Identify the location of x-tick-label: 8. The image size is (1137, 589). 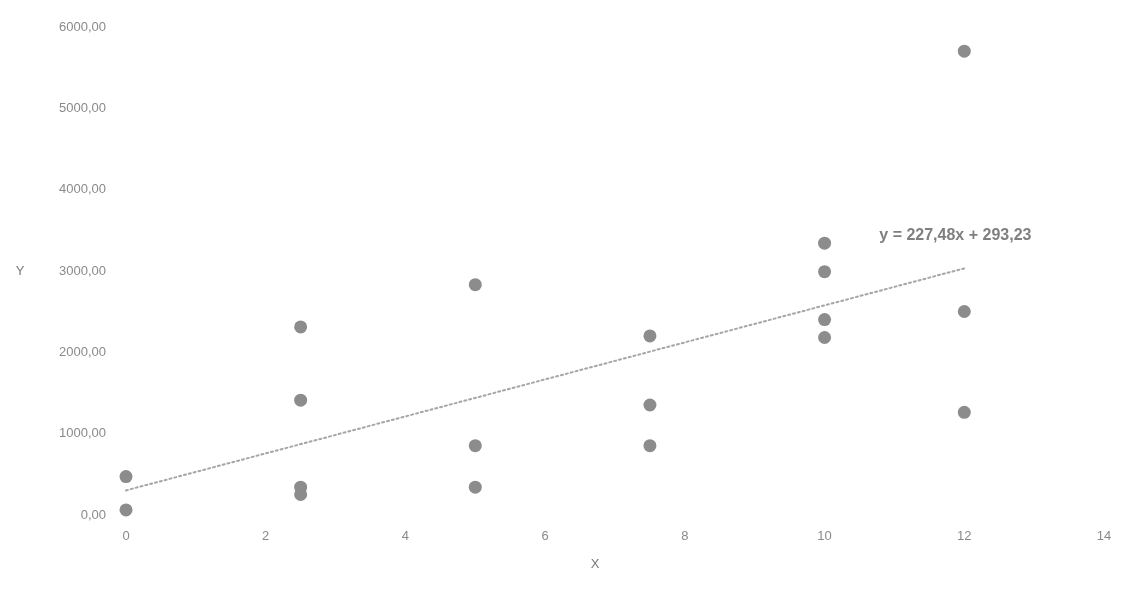
(685, 535).